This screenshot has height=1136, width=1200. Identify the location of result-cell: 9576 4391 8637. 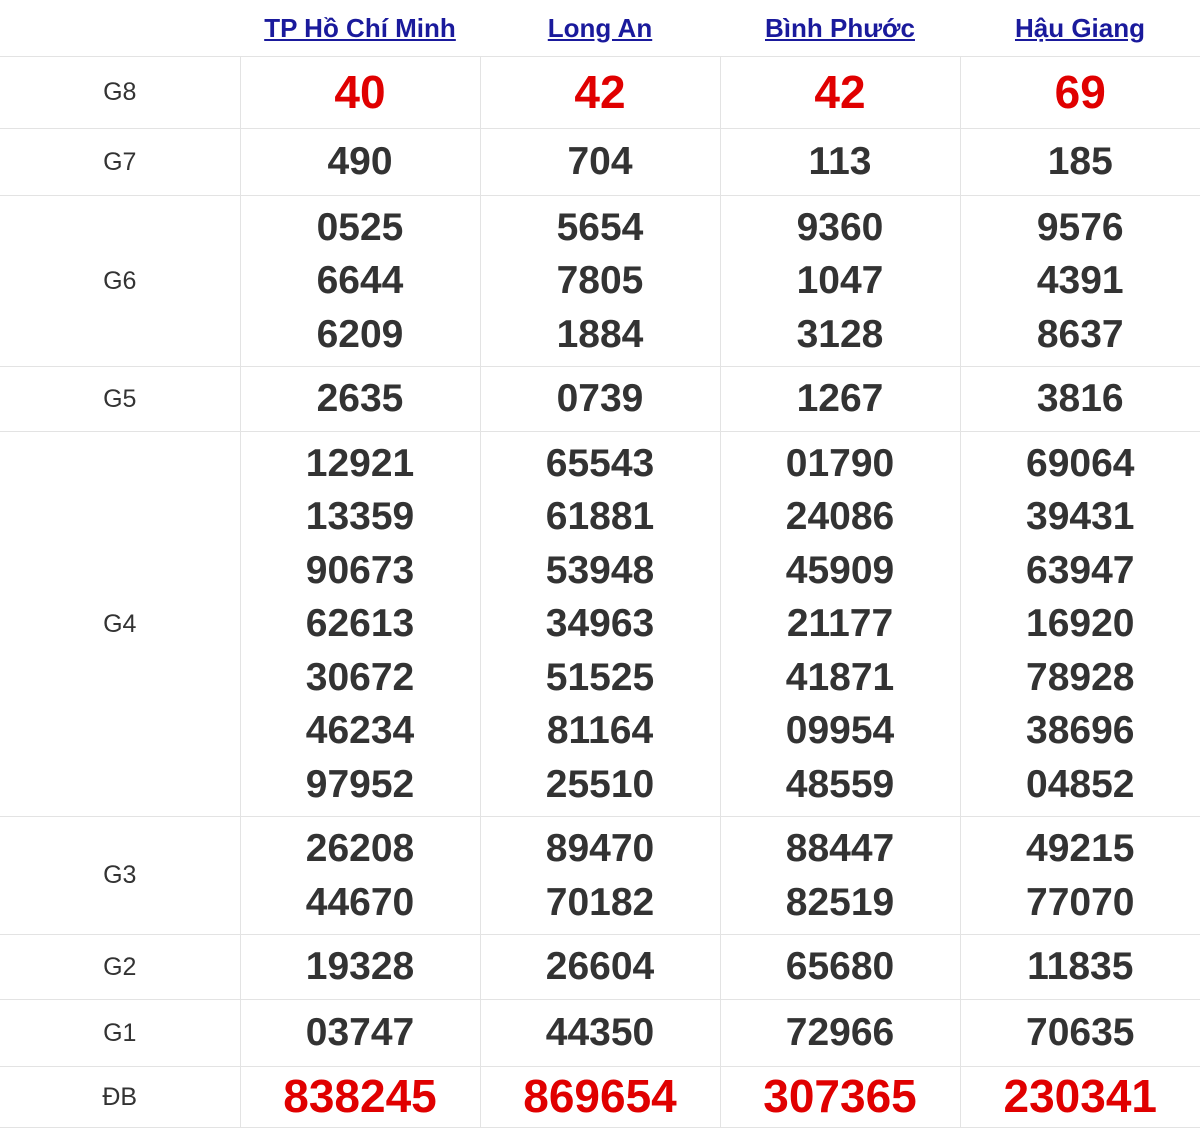
(1079, 281).